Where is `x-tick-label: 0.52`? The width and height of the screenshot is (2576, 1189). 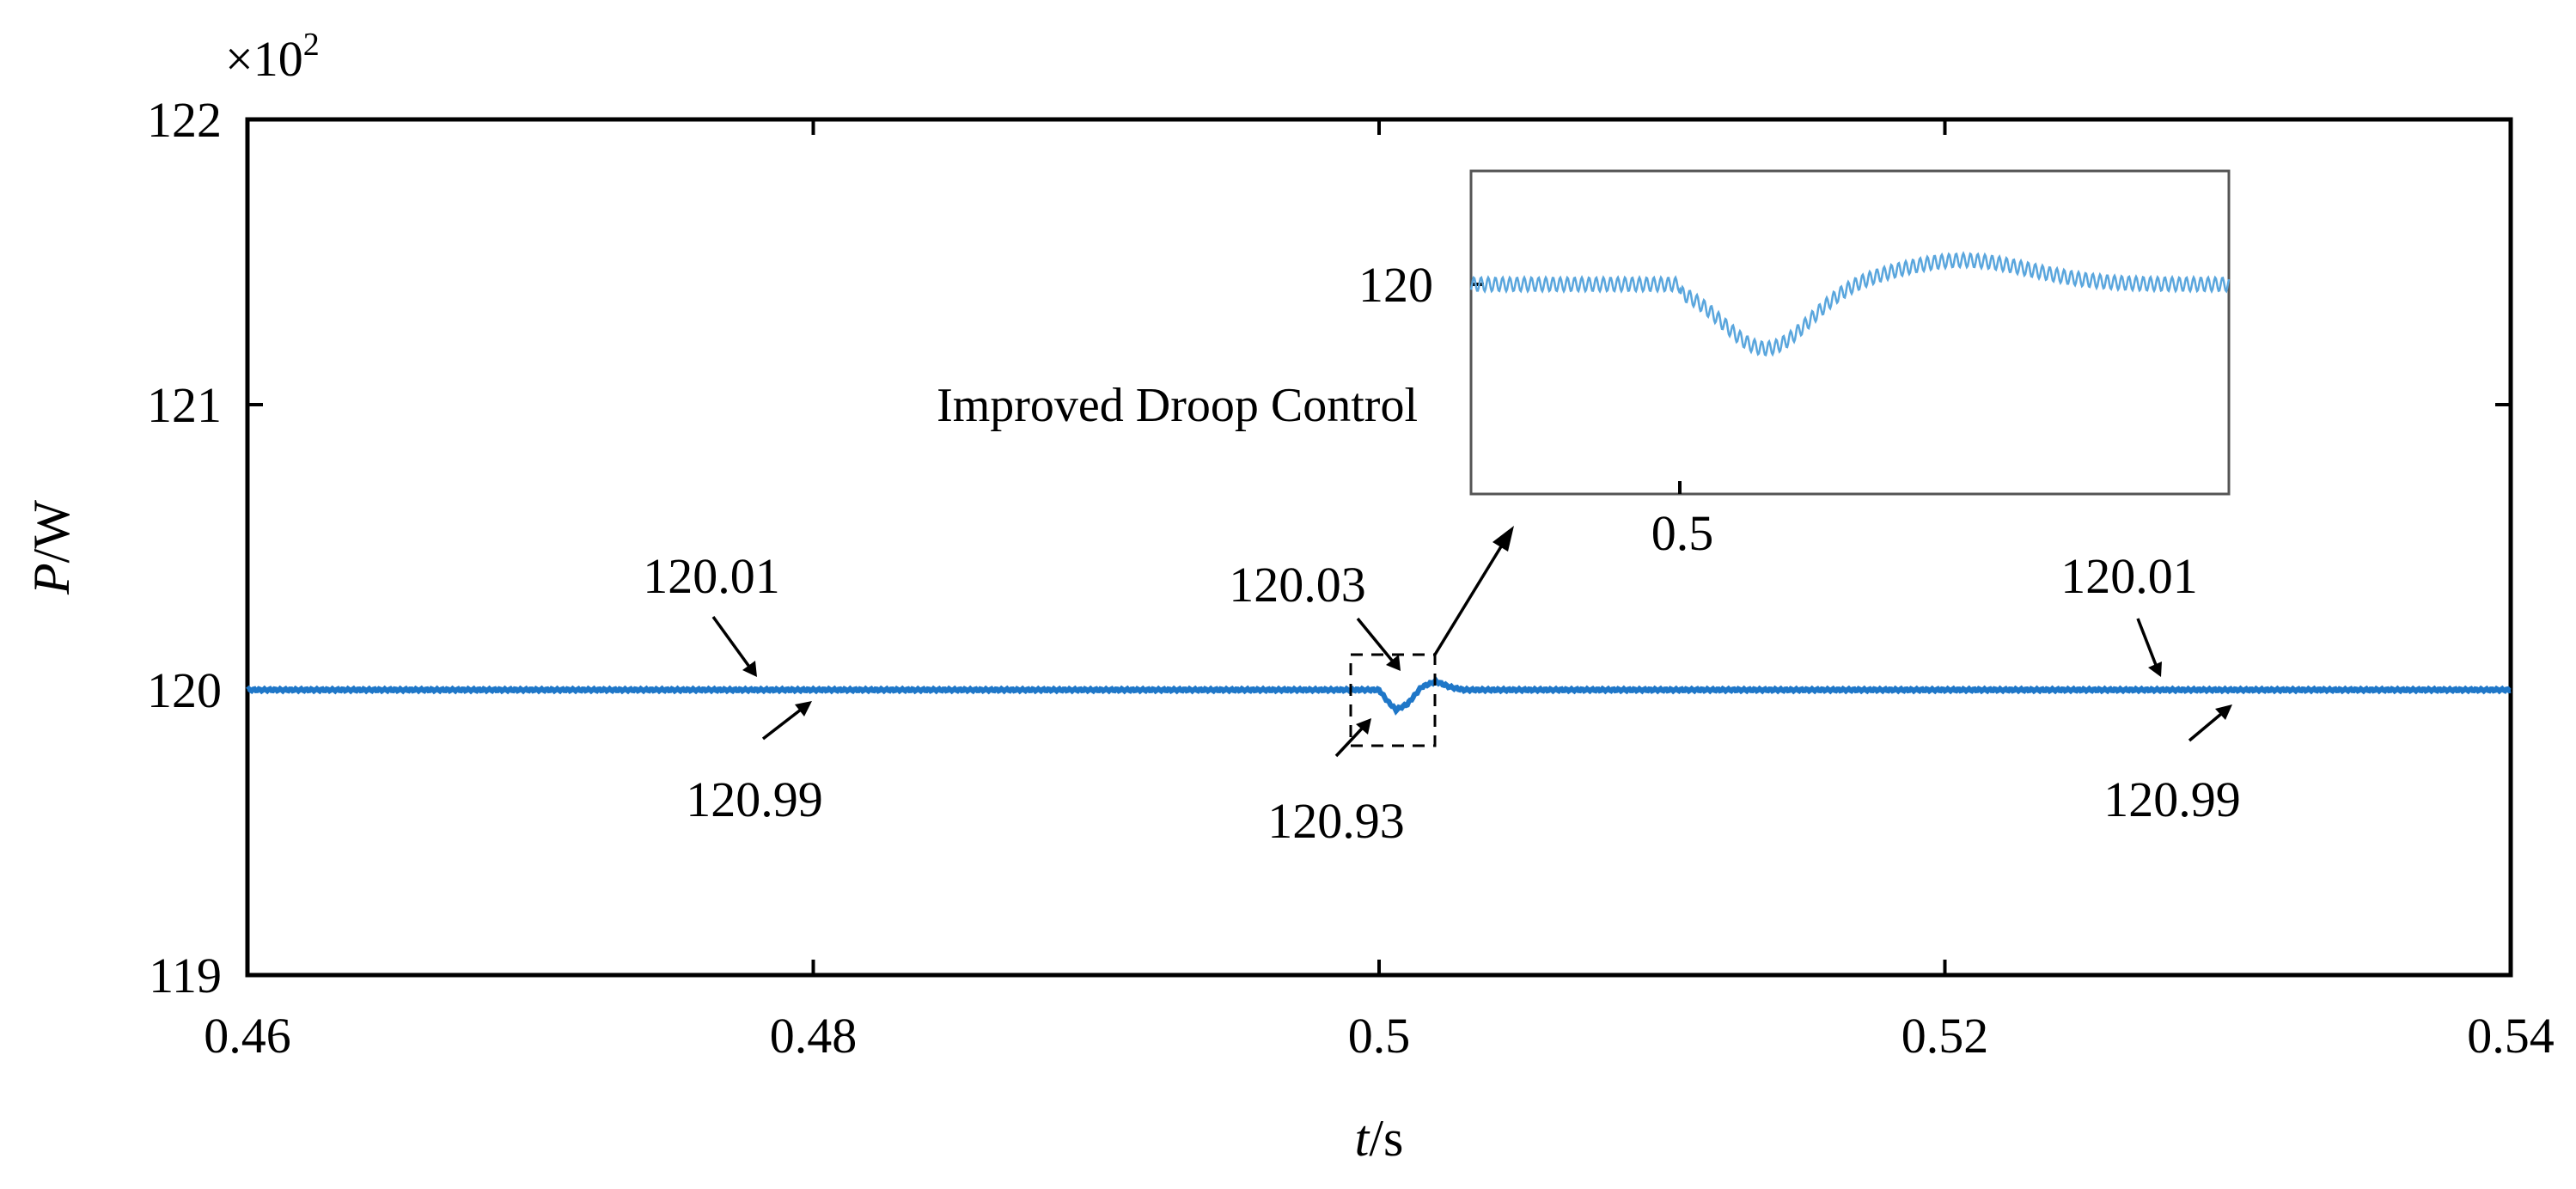 x-tick-label: 0.52 is located at coordinates (1945, 1036).